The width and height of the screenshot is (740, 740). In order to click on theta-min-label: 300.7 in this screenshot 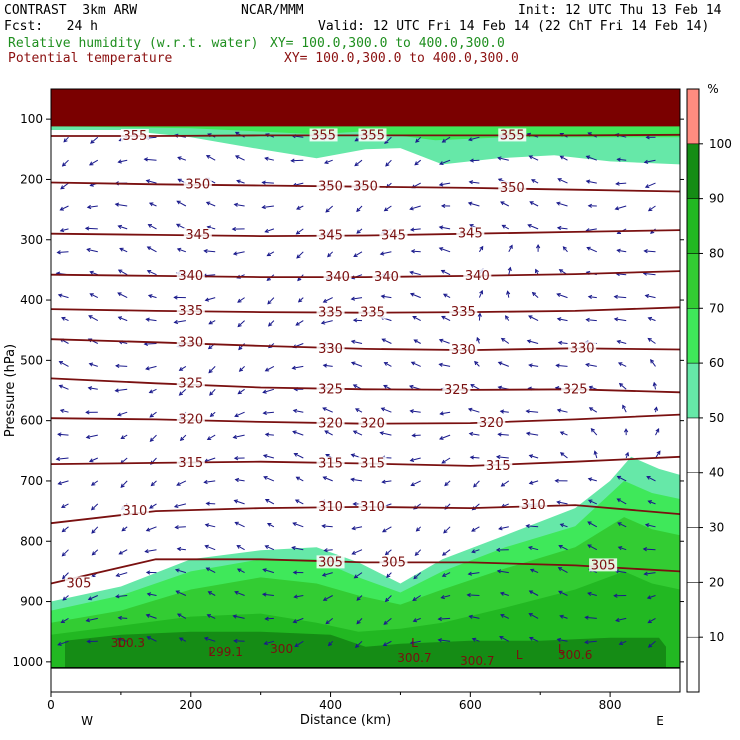, I will do `click(414, 658)`.